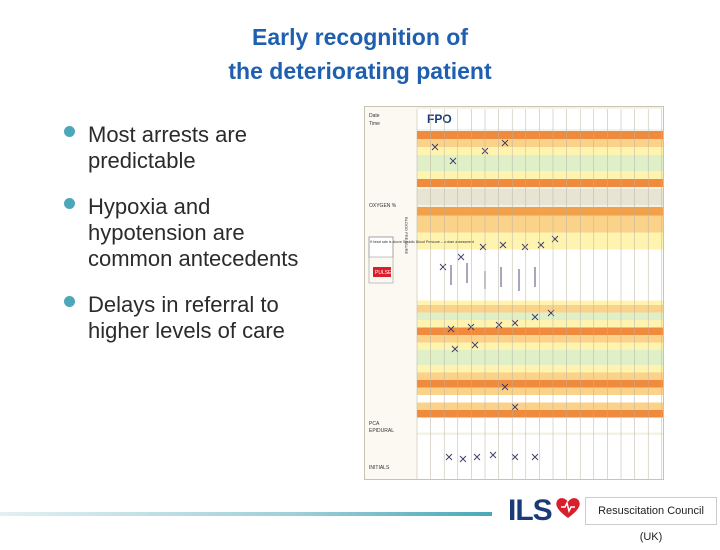 The image size is (720, 550). What do you see at coordinates (246, 514) in the screenshot?
I see `footer-rule` at bounding box center [246, 514].